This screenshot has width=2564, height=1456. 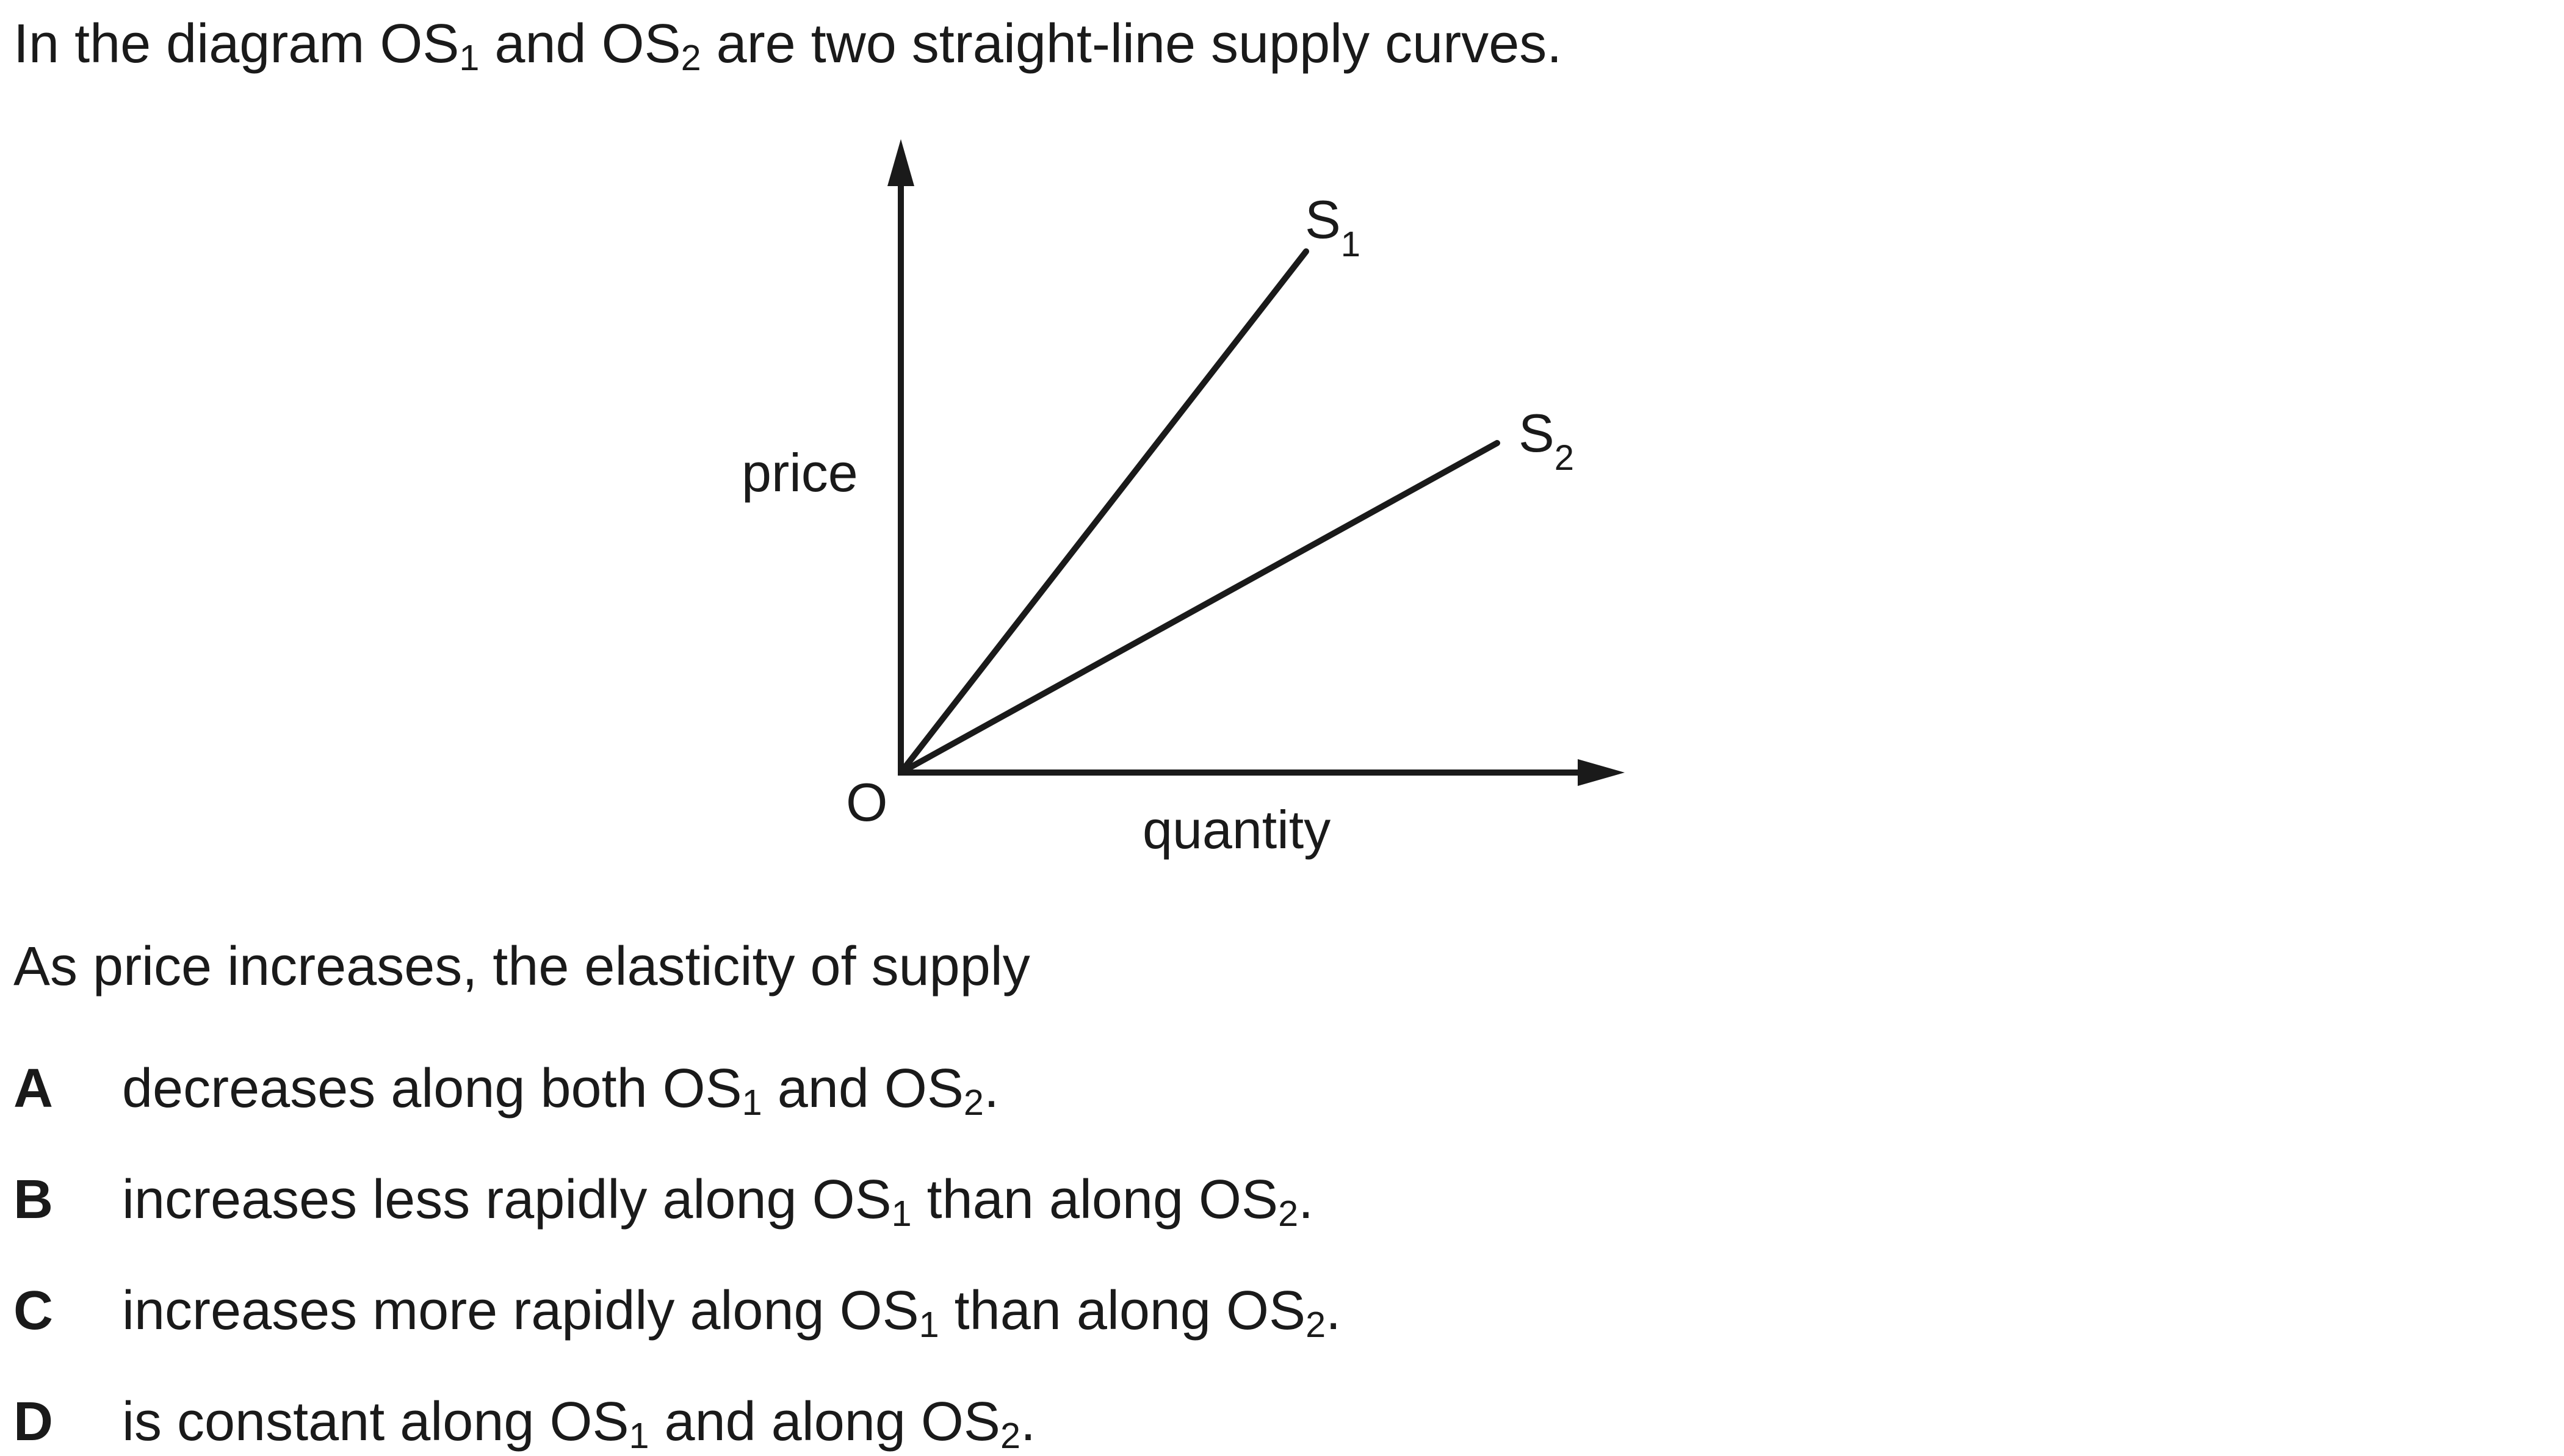 I want to click on option-d-subscript: 1, so click(x=639, y=1435).